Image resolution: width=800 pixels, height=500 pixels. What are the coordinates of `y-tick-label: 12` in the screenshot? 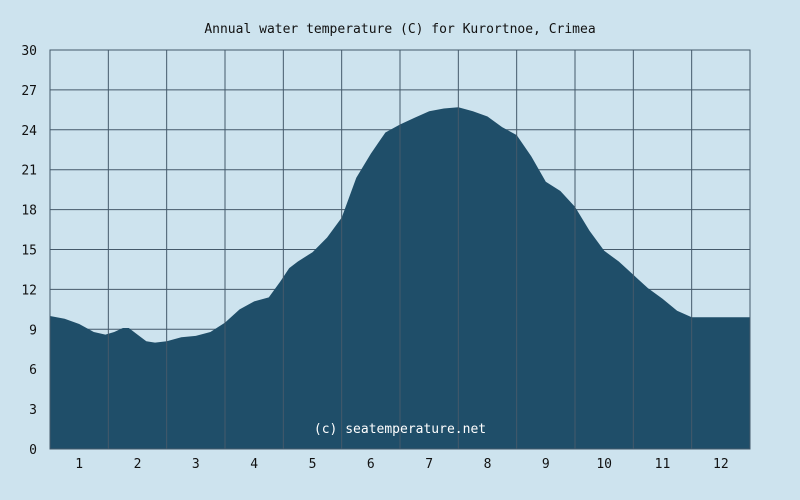 It's located at (29, 290).